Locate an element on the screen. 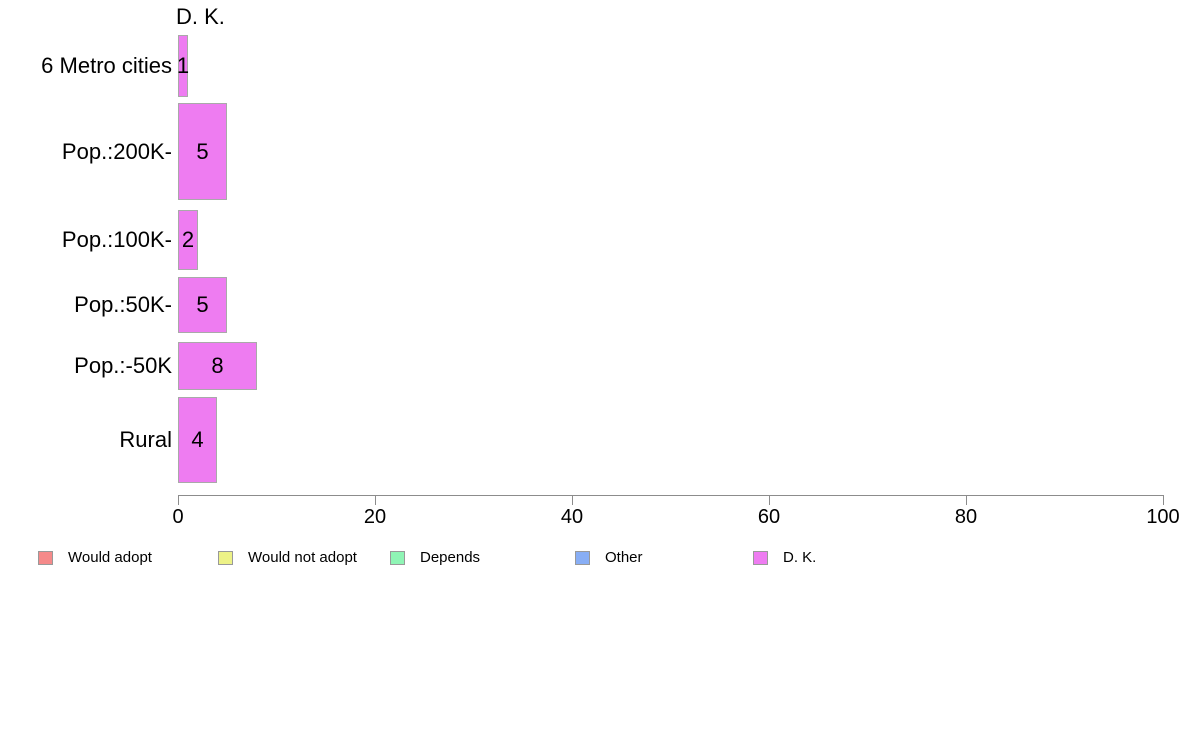 This screenshot has height=736, width=1188. legend-label: Depends is located at coordinates (450, 557).